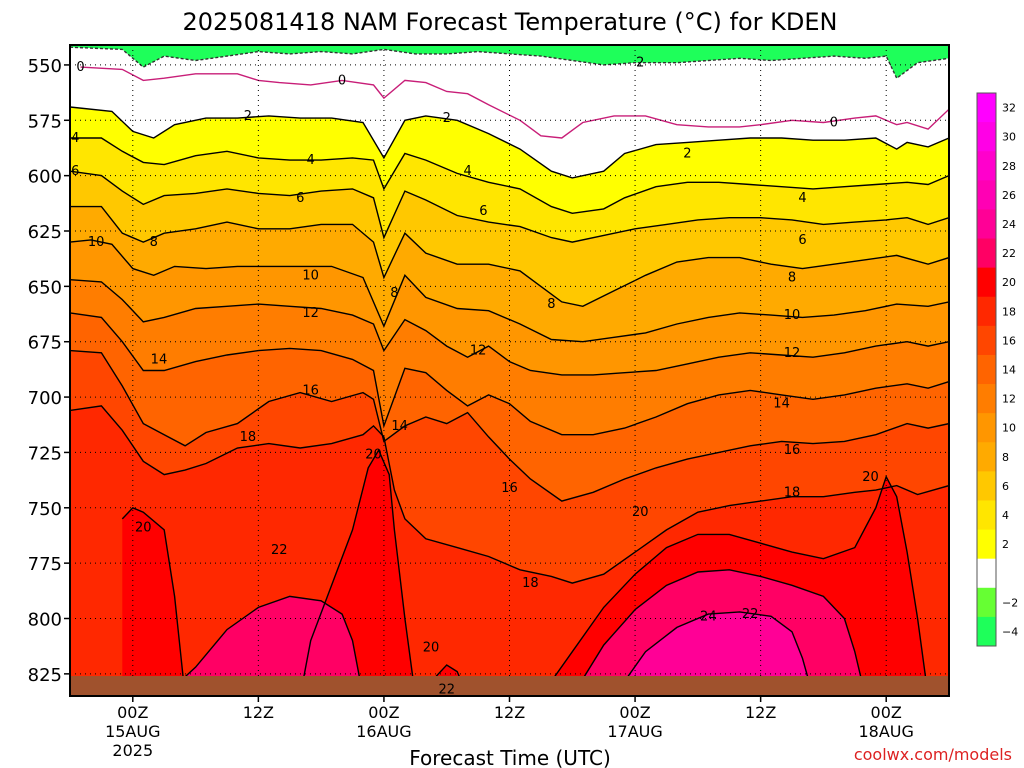 This screenshot has width=1024, height=768. What do you see at coordinates (1009, 428) in the screenshot?
I see `colorbar-label: 10` at bounding box center [1009, 428].